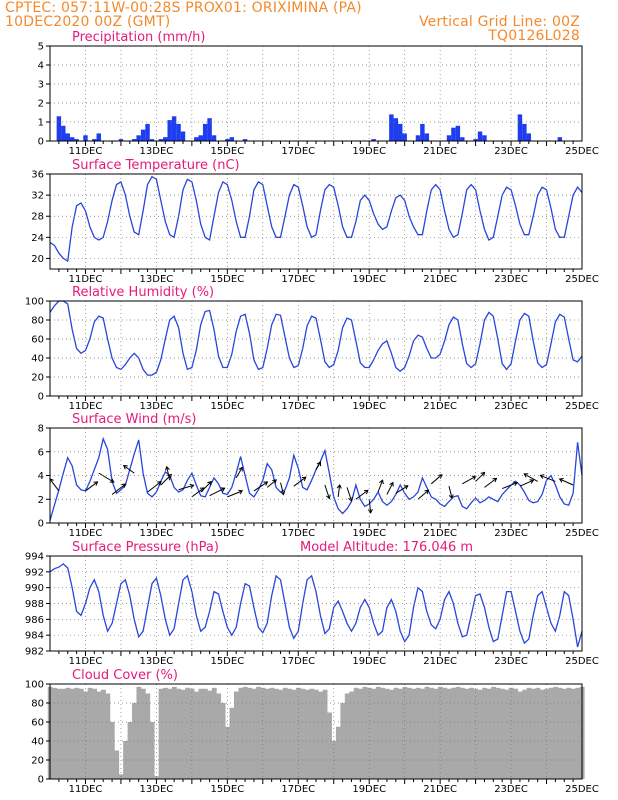 Image resolution: width=618 pixels, height=800 pixels. Describe the element at coordinates (37, 217) in the screenshot. I see `y-tick-label: 28` at that location.